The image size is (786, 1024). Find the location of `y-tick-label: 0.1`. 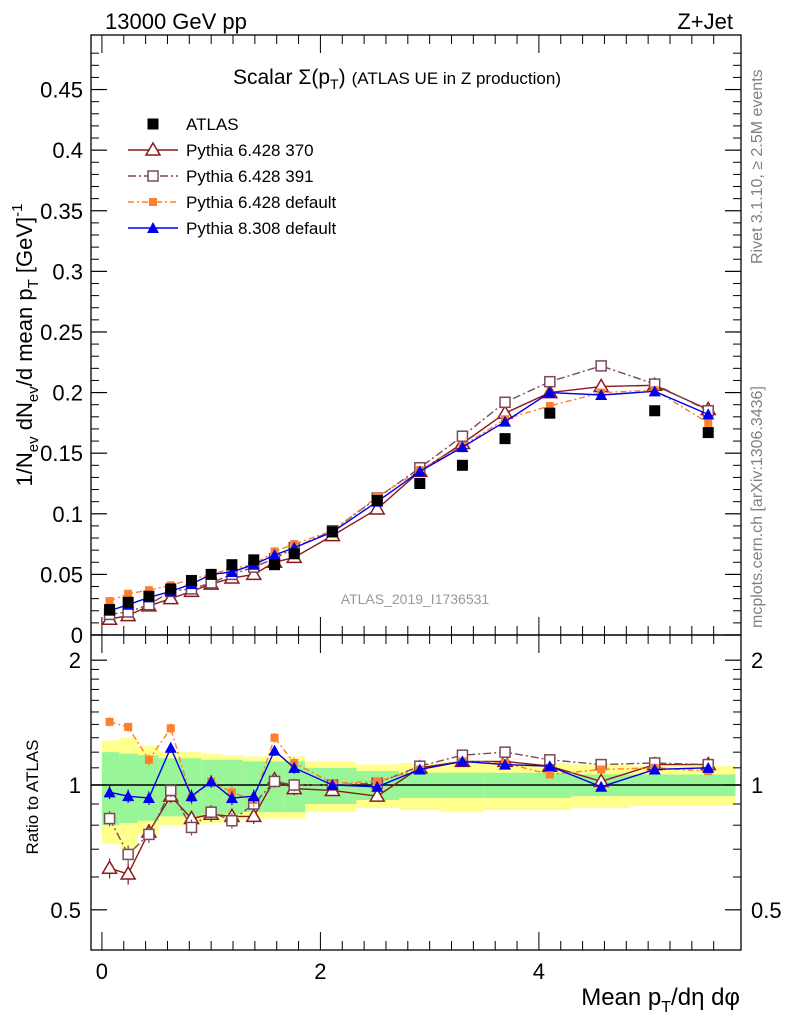

y-tick-label: 0.1 is located at coordinates (67, 514).